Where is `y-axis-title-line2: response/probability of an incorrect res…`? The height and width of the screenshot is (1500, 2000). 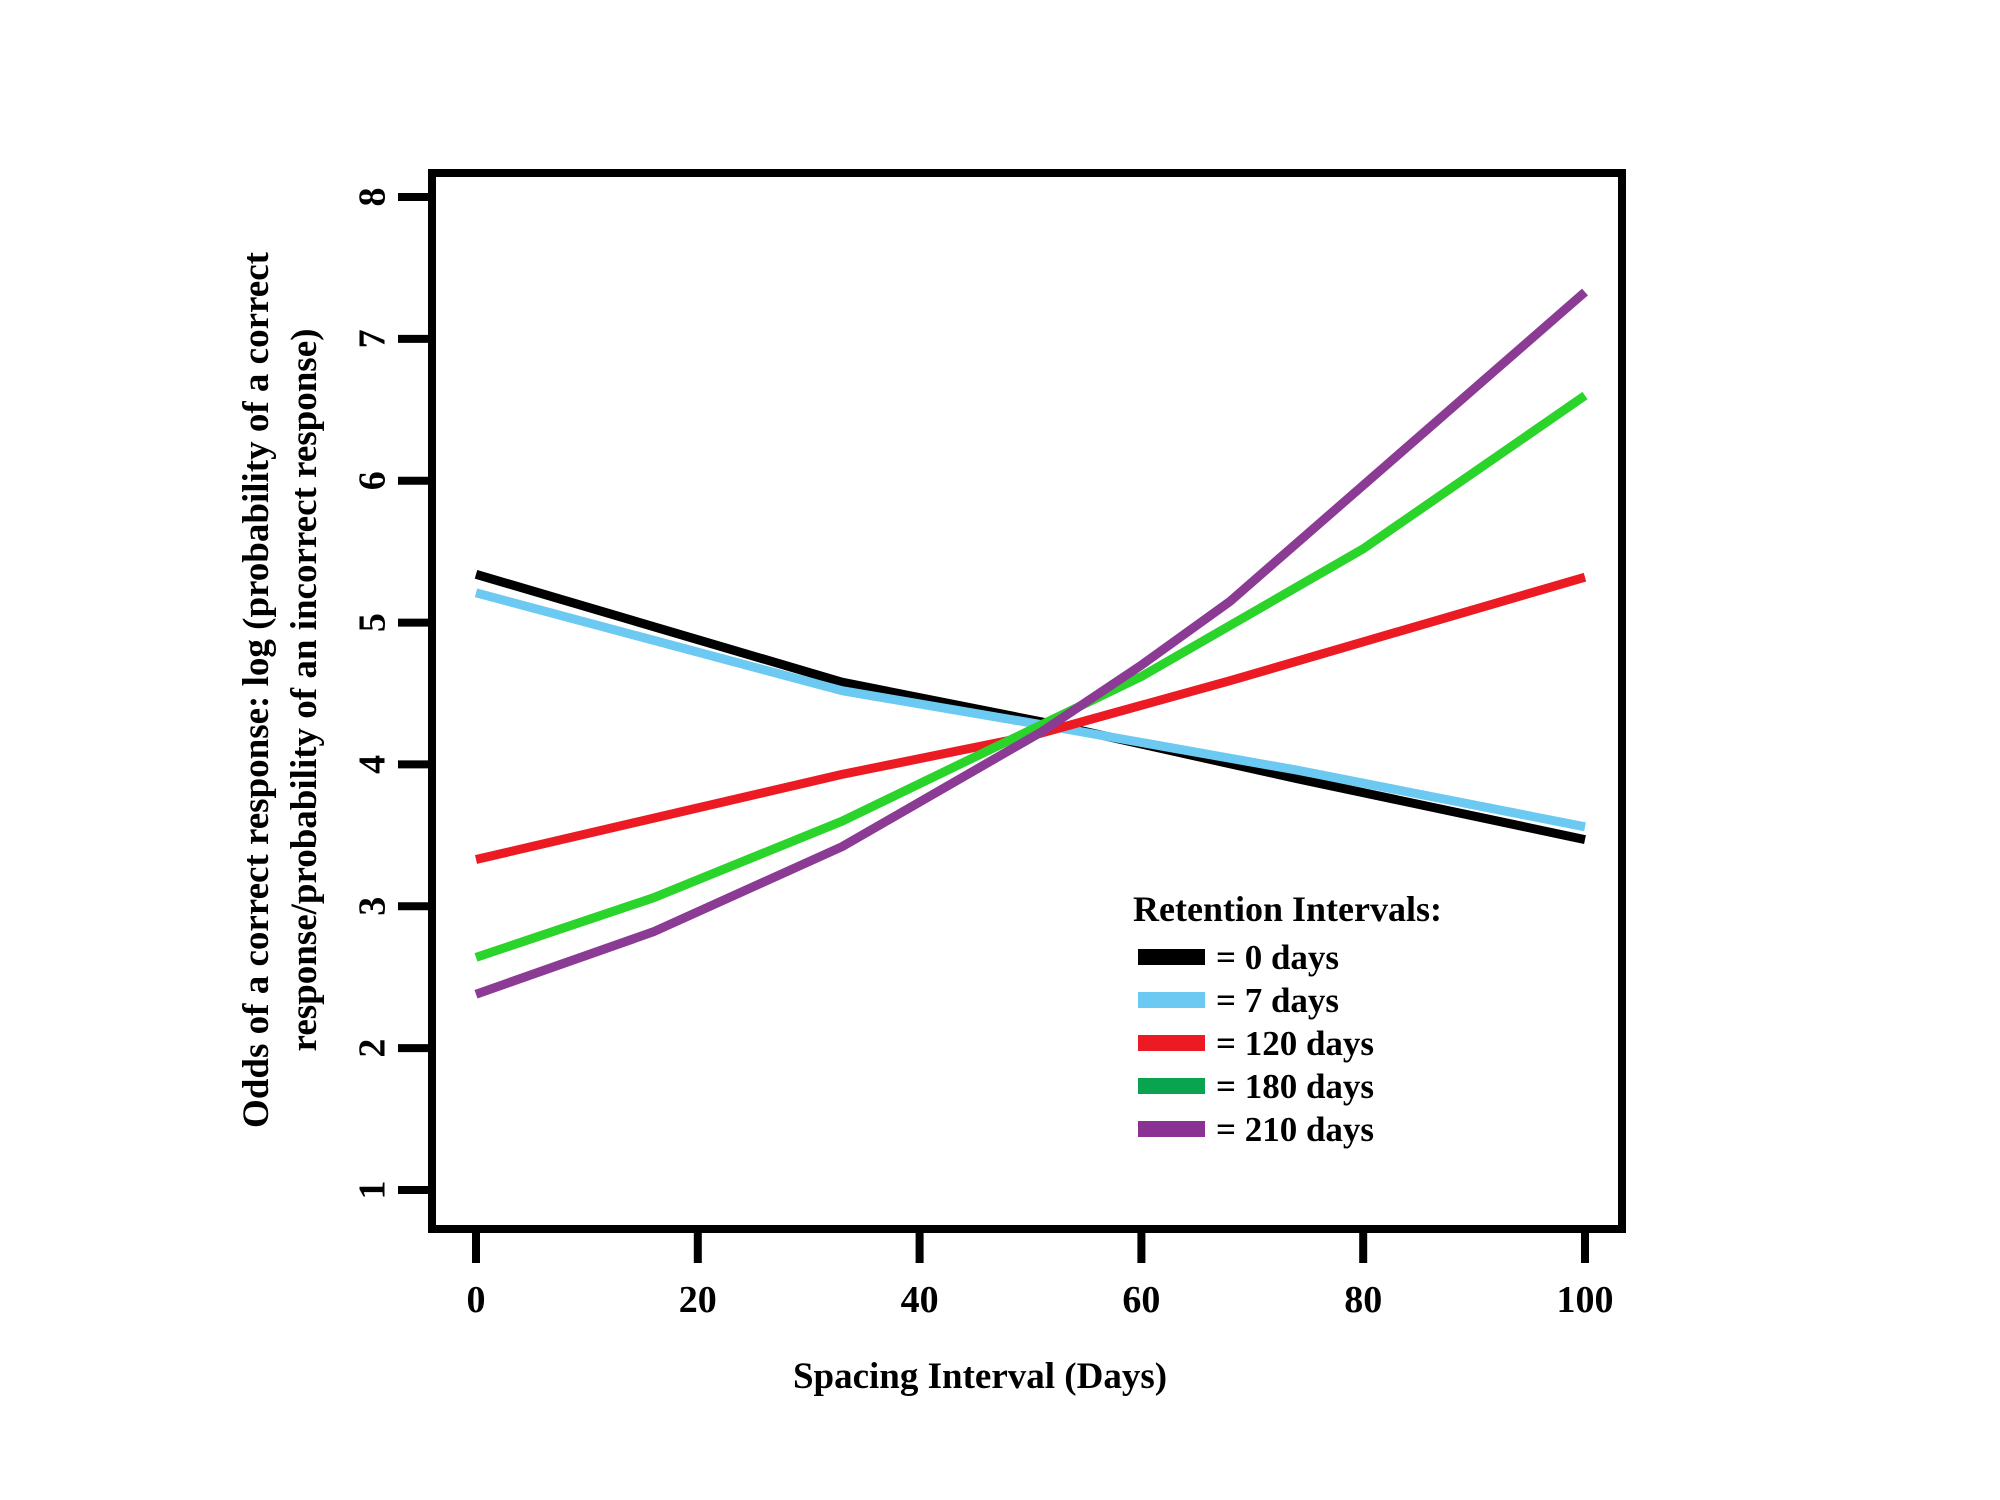
y-axis-title-line2: response/probability of an incorrect res… is located at coordinates (304, 690).